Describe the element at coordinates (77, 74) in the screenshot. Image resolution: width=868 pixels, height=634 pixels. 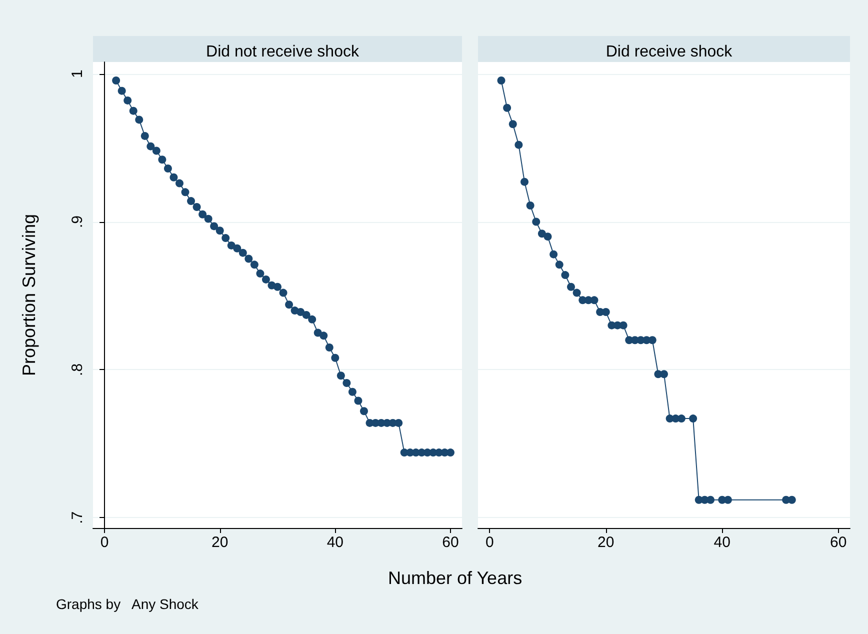
I see `y-tick-label: 1` at that location.